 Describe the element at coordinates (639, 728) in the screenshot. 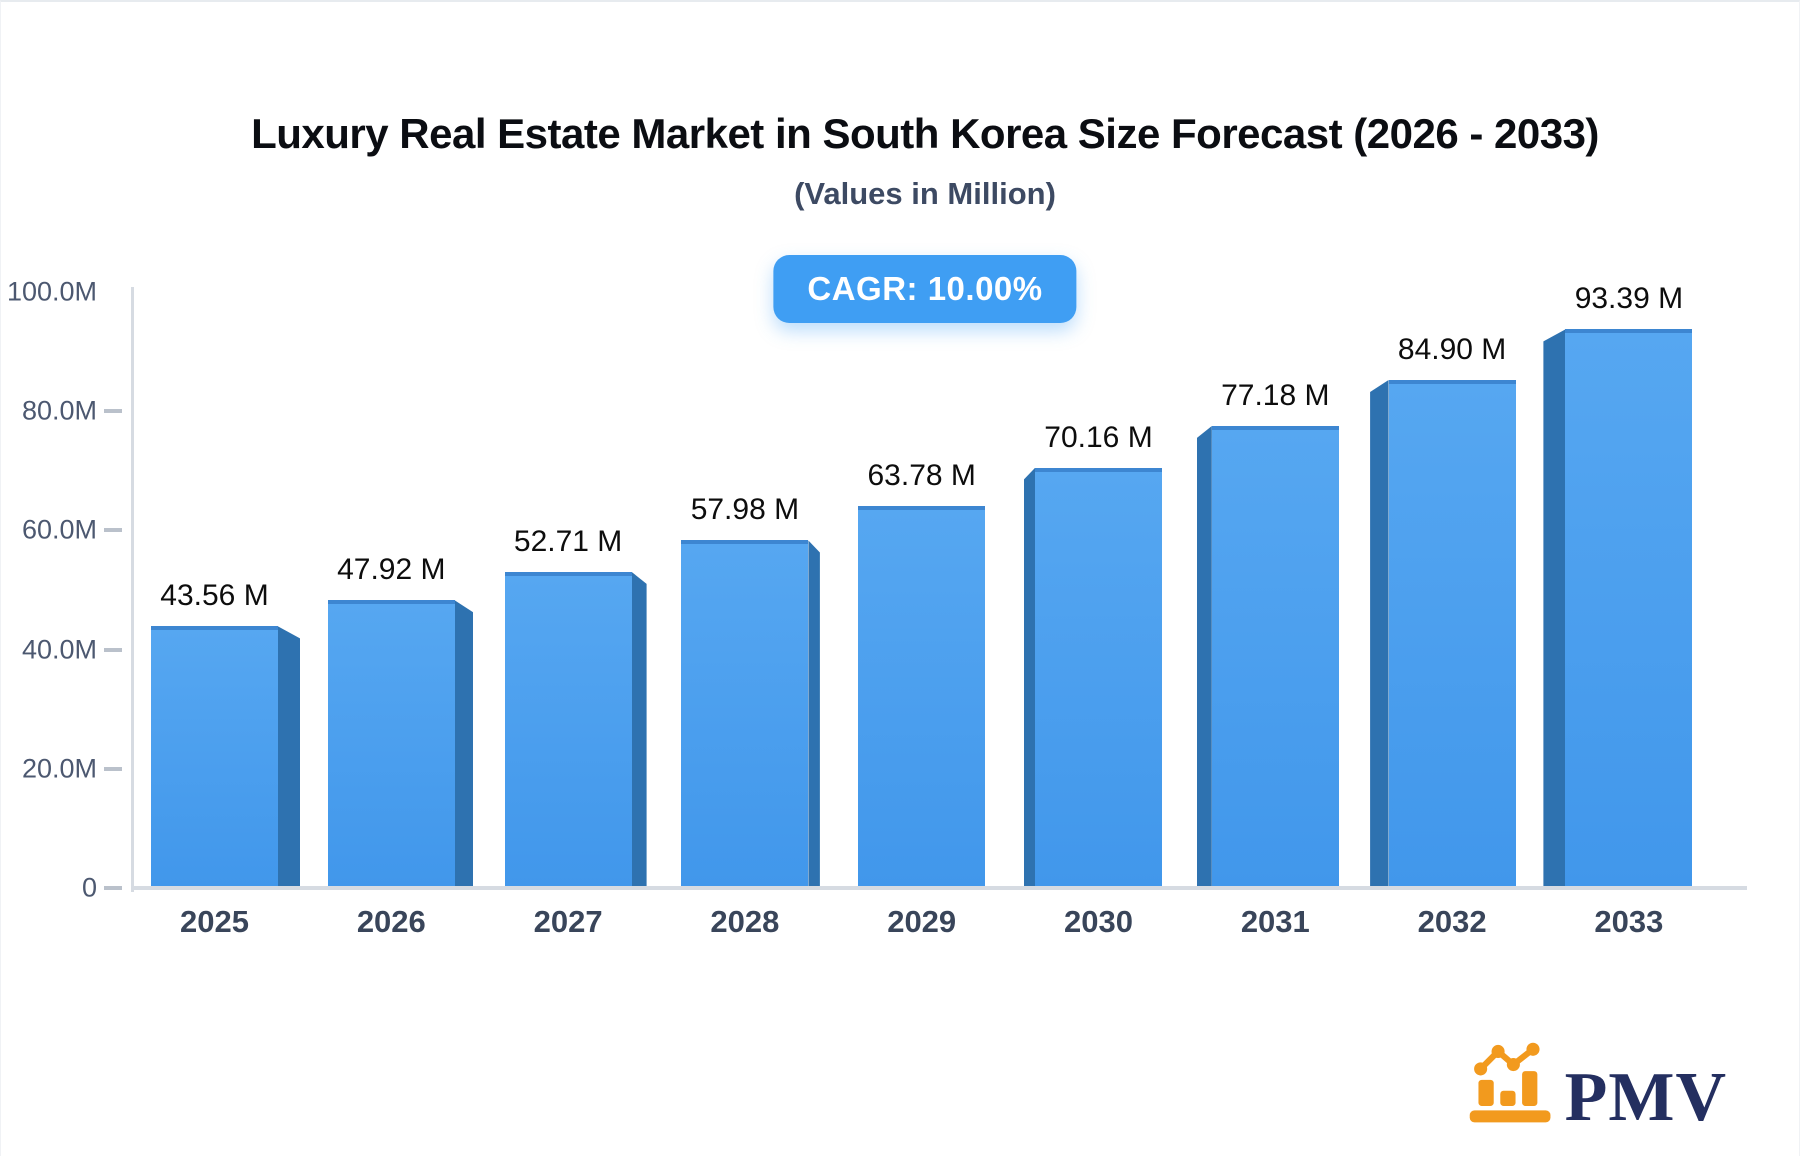

I see `bar-side-face-2027` at that location.